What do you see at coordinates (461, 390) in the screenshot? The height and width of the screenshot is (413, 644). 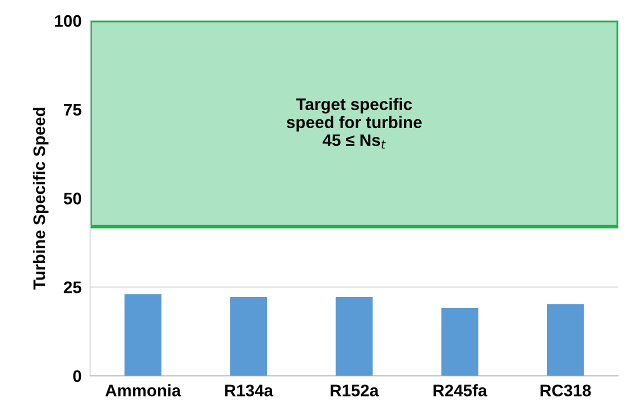 I see `x-tick-label: R245fa` at bounding box center [461, 390].